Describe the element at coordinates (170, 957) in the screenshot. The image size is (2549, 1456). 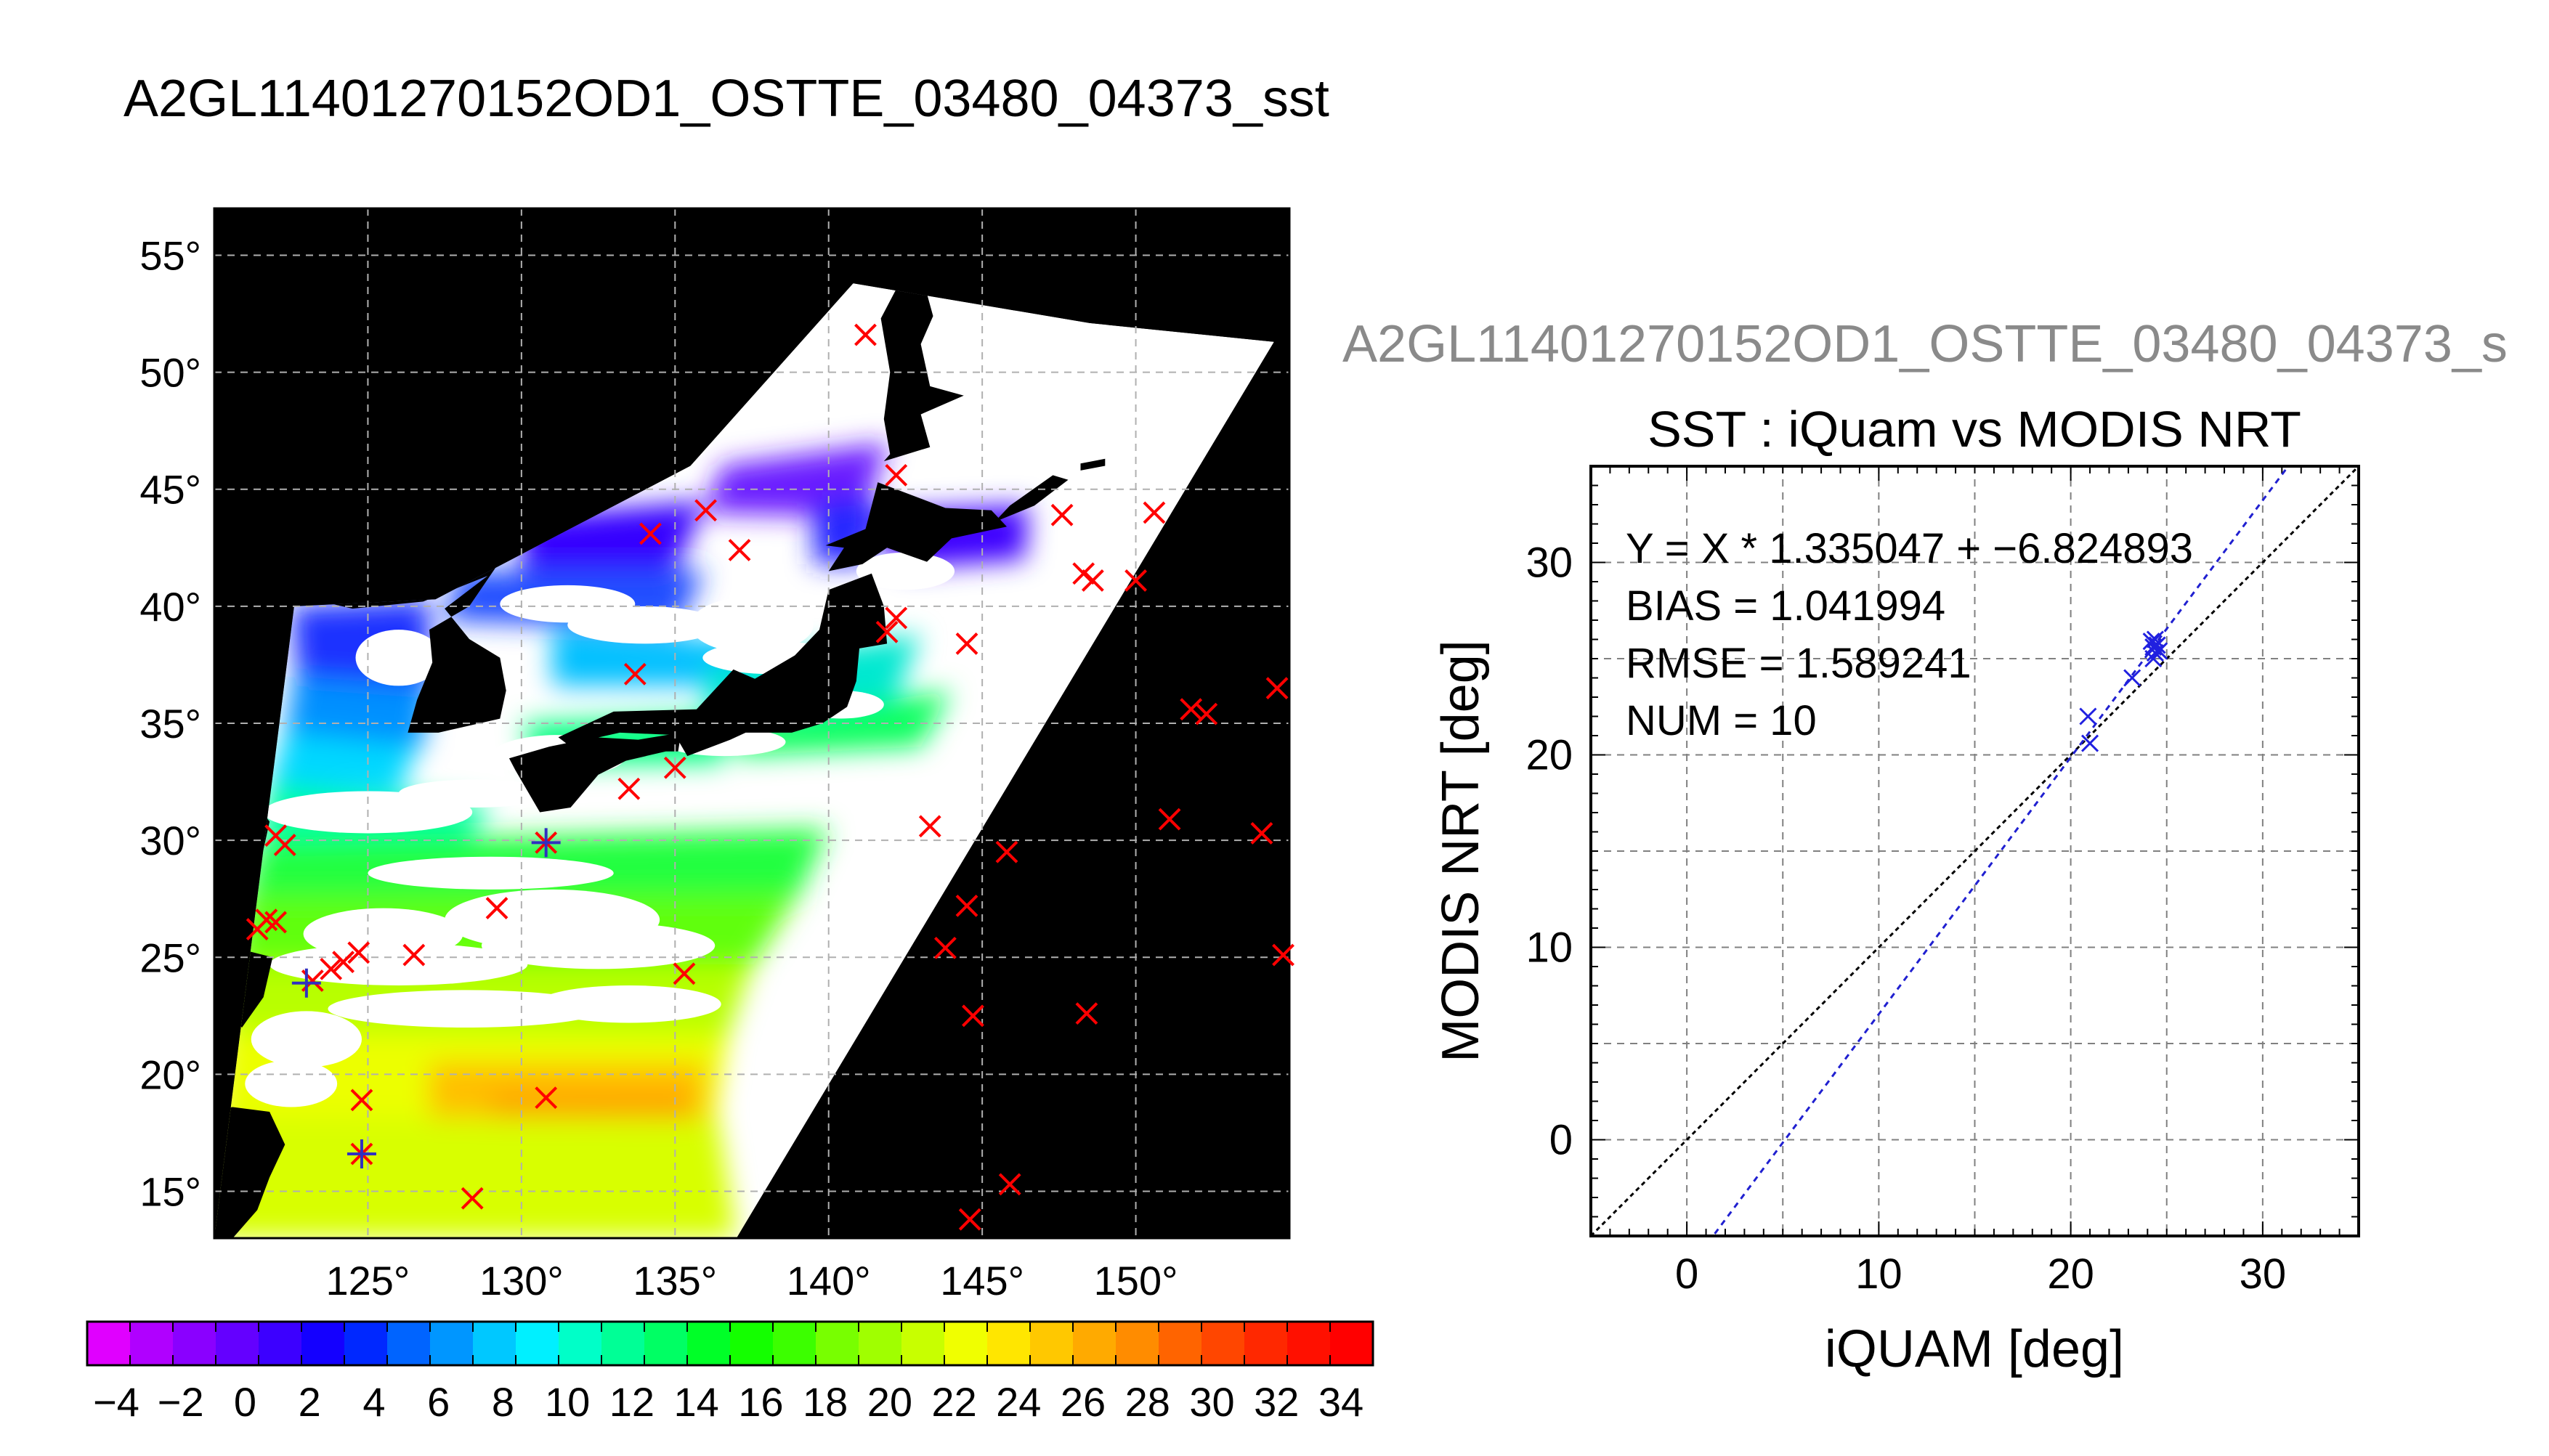
I see `lat-tick-label: 25°` at that location.